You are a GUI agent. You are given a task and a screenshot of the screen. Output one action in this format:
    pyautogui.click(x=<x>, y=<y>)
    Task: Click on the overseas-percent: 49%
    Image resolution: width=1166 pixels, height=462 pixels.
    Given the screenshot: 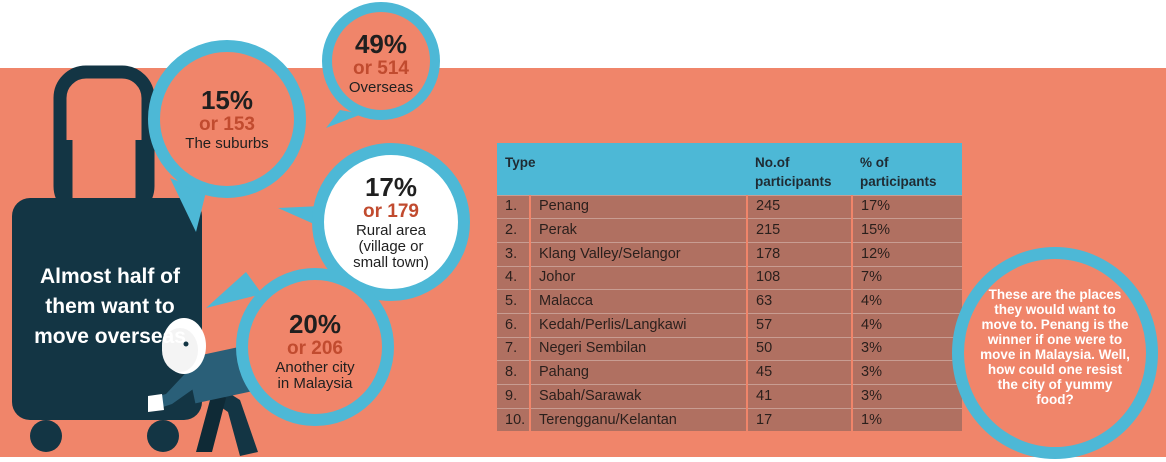 What is the action you would take?
    pyautogui.click(x=381, y=44)
    